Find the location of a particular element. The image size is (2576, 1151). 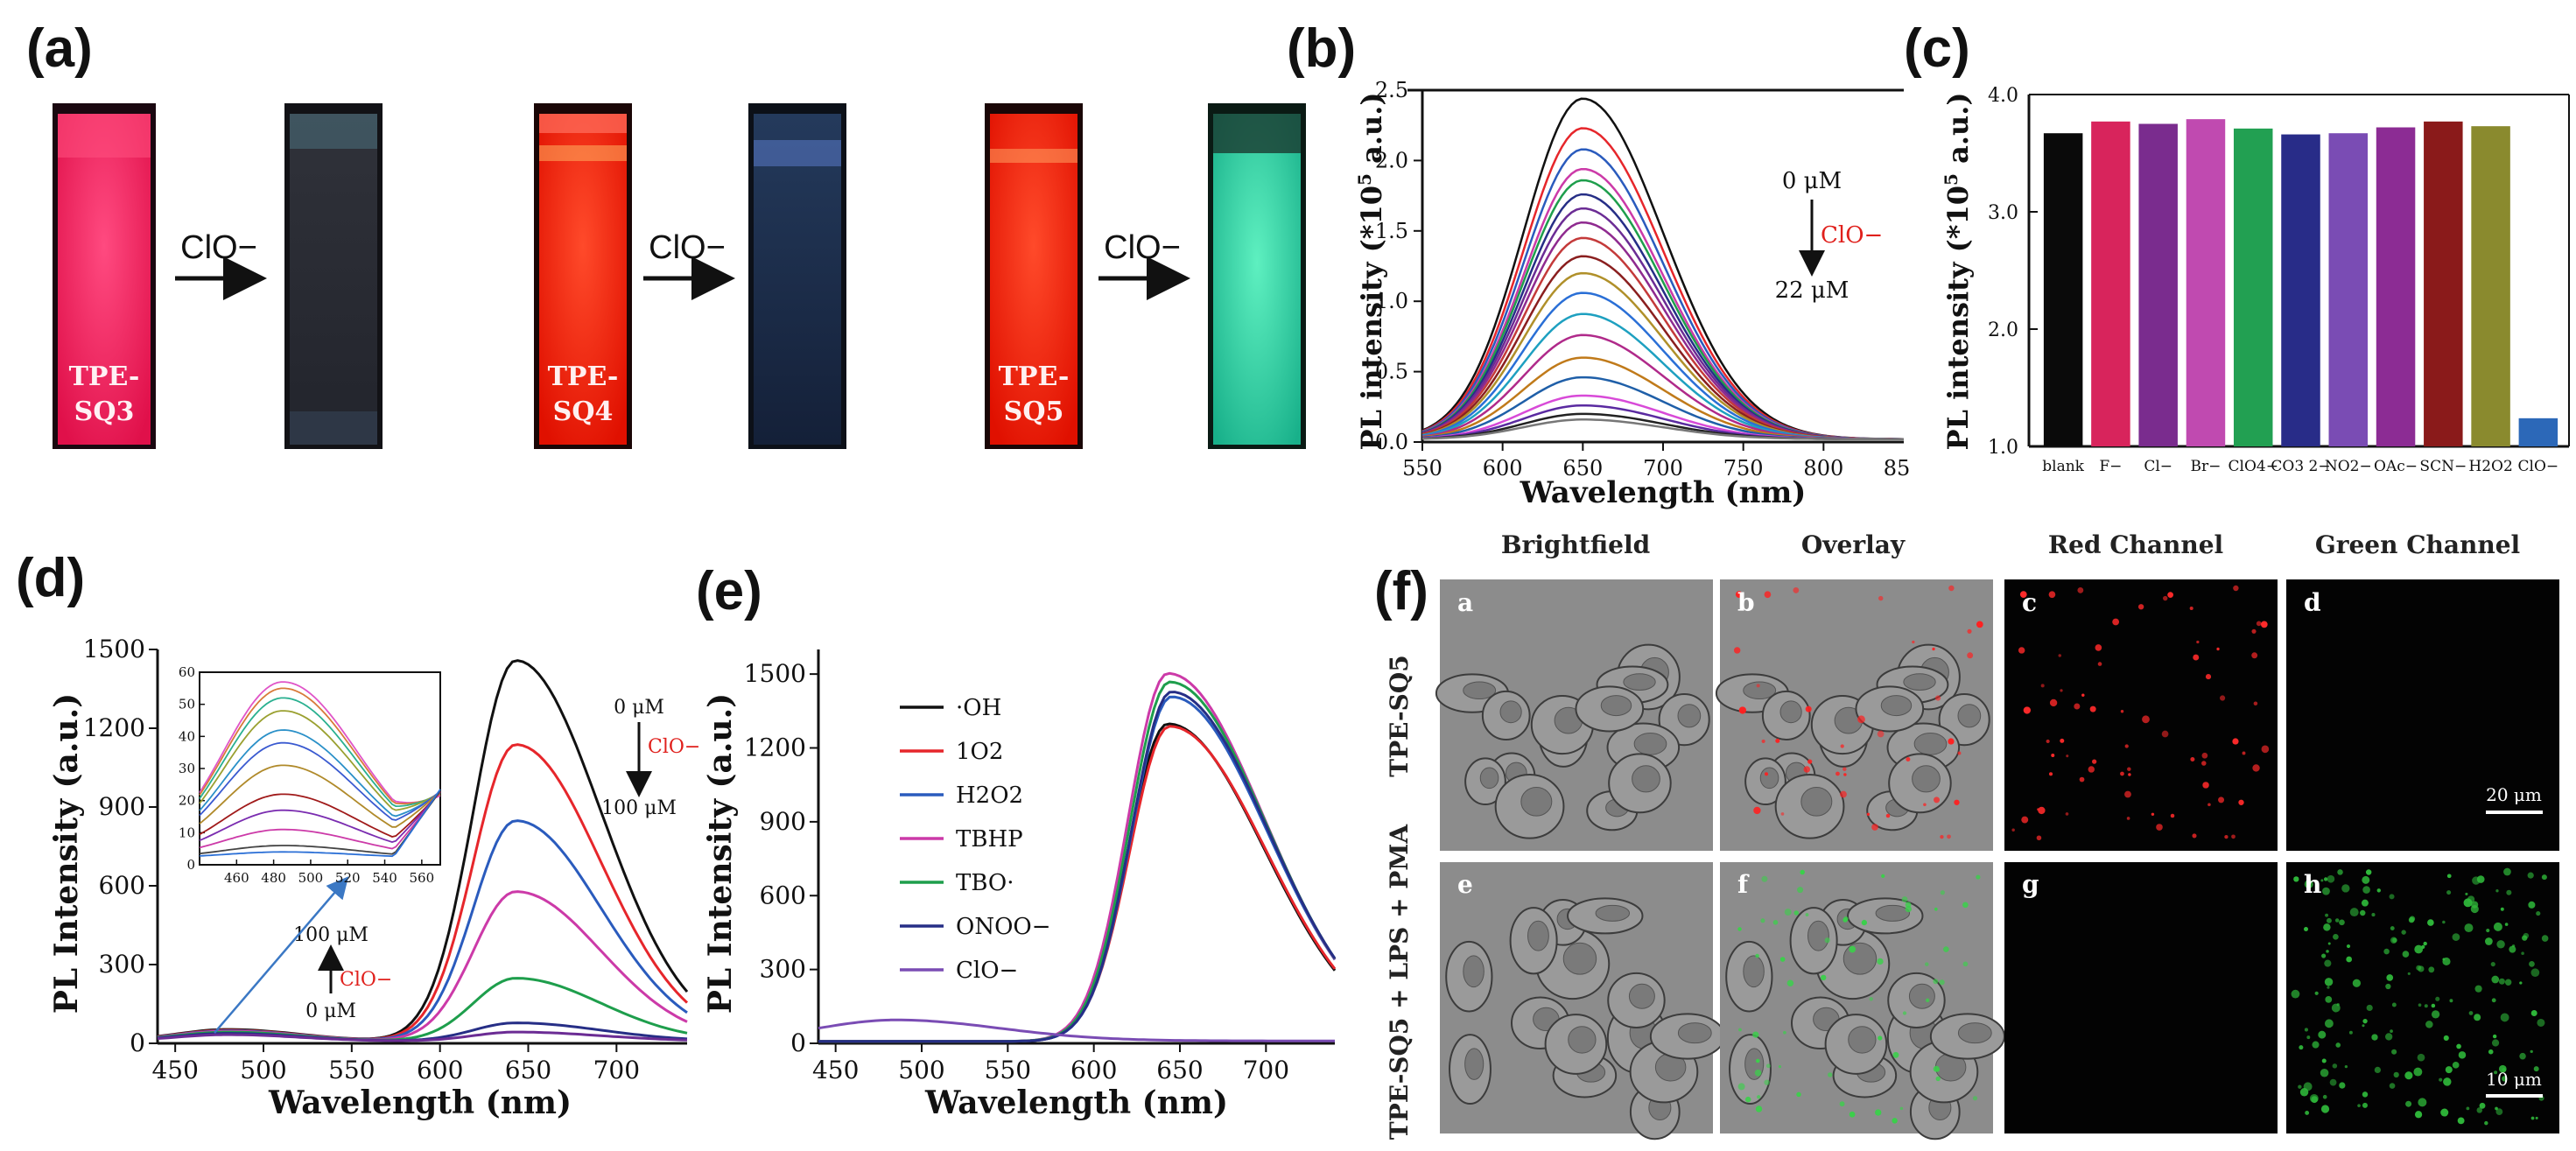

legend-label: 1O2 is located at coordinates (979, 752).